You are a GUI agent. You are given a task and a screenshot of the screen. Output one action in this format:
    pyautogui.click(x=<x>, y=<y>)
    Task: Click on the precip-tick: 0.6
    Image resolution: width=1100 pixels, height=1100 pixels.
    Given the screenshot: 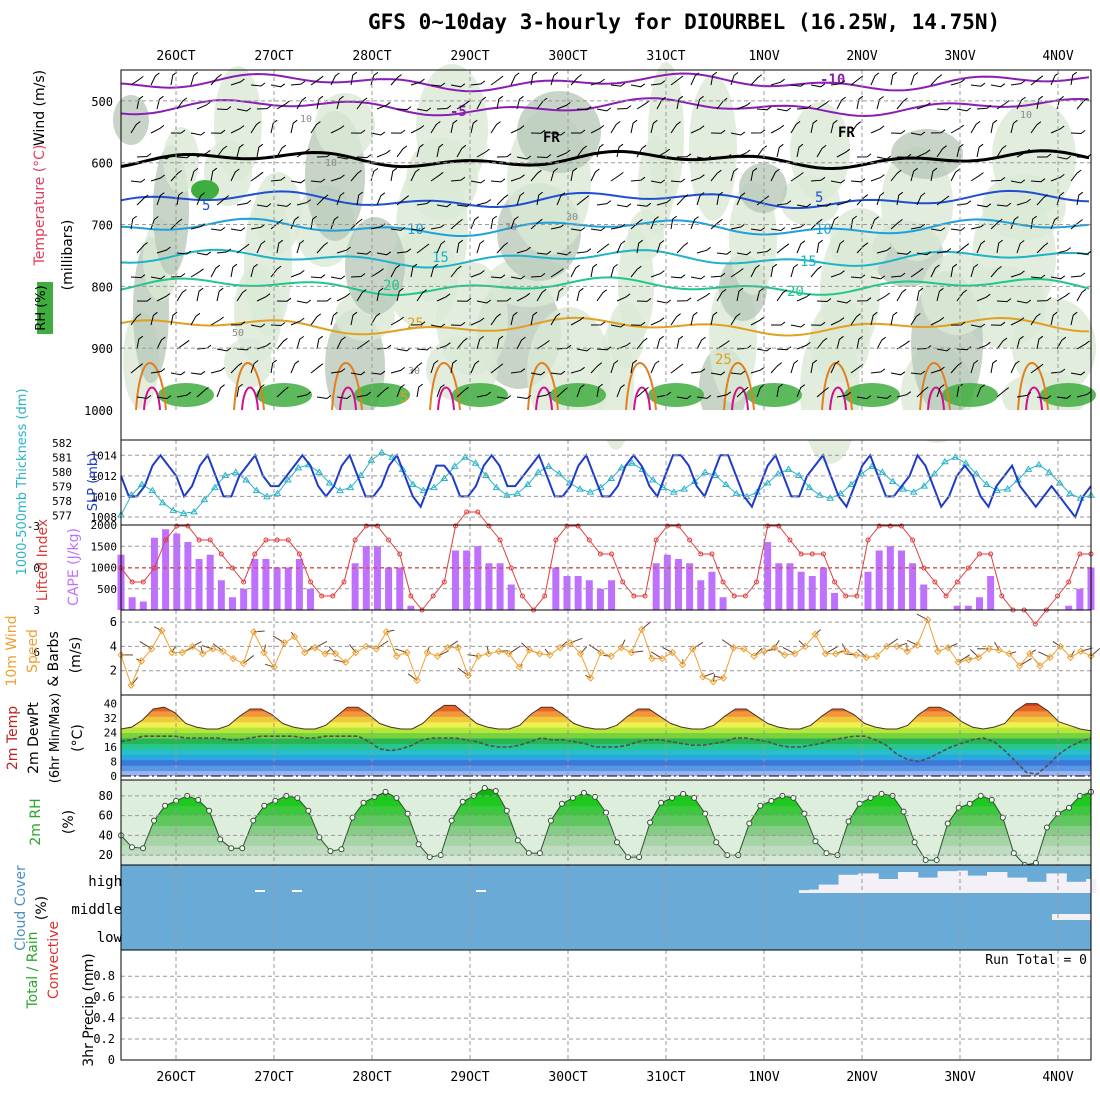 What is the action you would take?
    pyautogui.click(x=104, y=997)
    